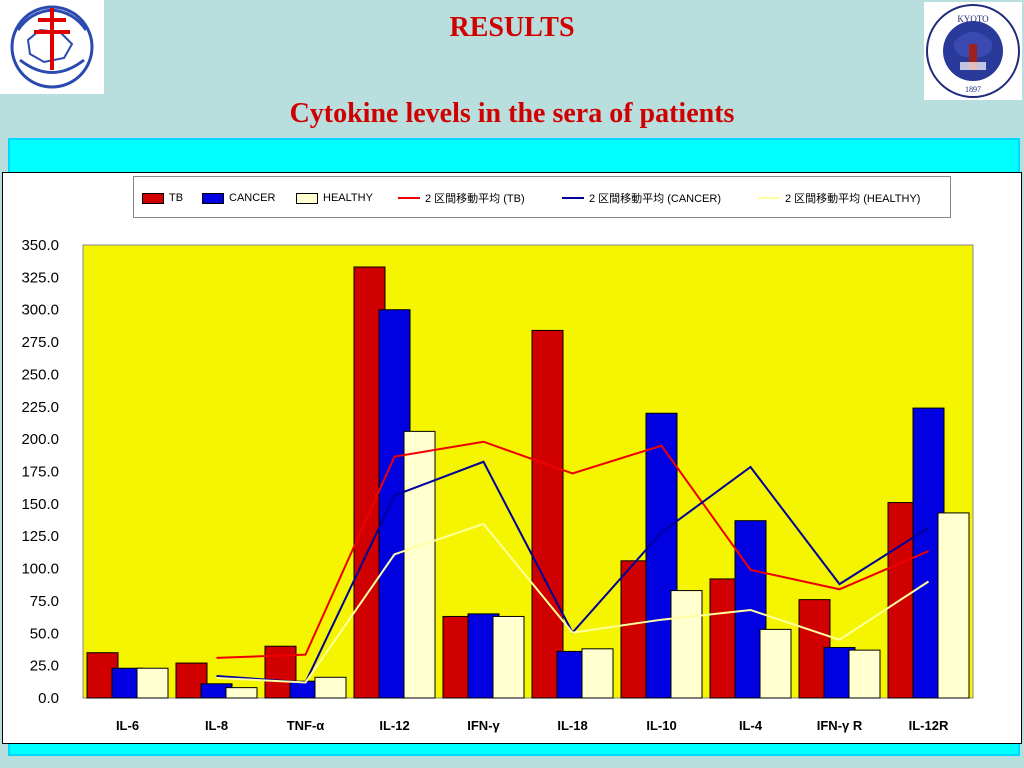 This screenshot has height=768, width=1024. I want to click on x-category-label: IL-18, so click(572, 725).